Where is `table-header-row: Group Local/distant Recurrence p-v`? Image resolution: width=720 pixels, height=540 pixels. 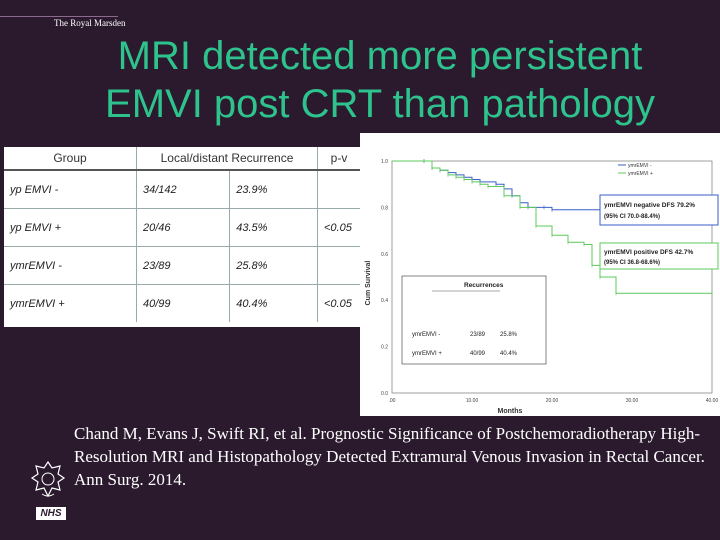 table-header-row: Group Local/distant Recurrence p-v is located at coordinates (182, 159).